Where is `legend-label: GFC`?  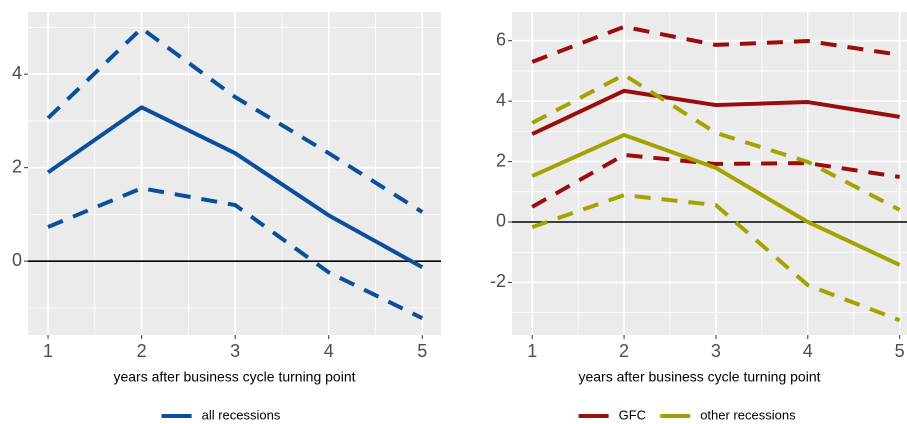 legend-label: GFC is located at coordinates (632, 414).